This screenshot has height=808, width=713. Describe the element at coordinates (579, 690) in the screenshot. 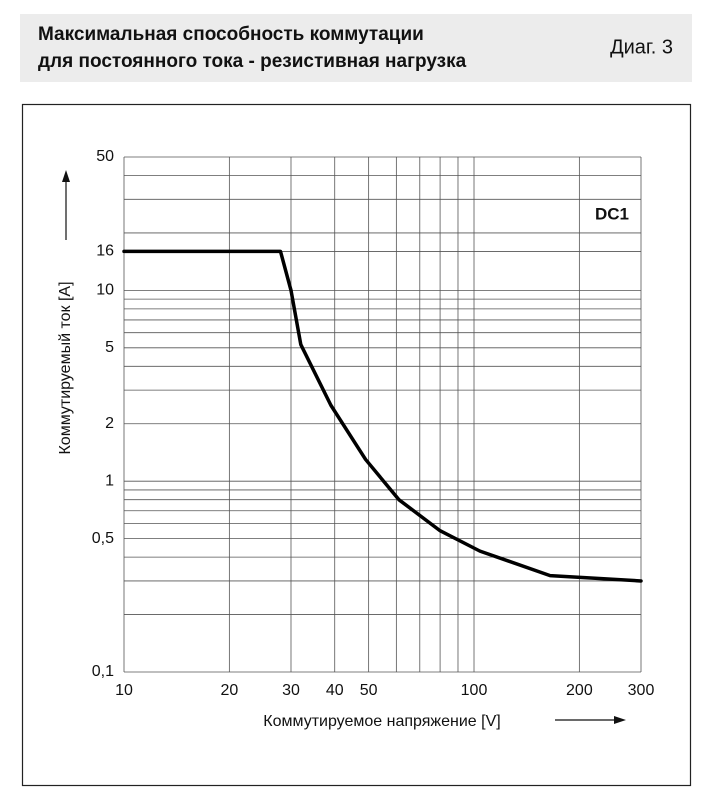

I see `x-tick-label: 200` at that location.